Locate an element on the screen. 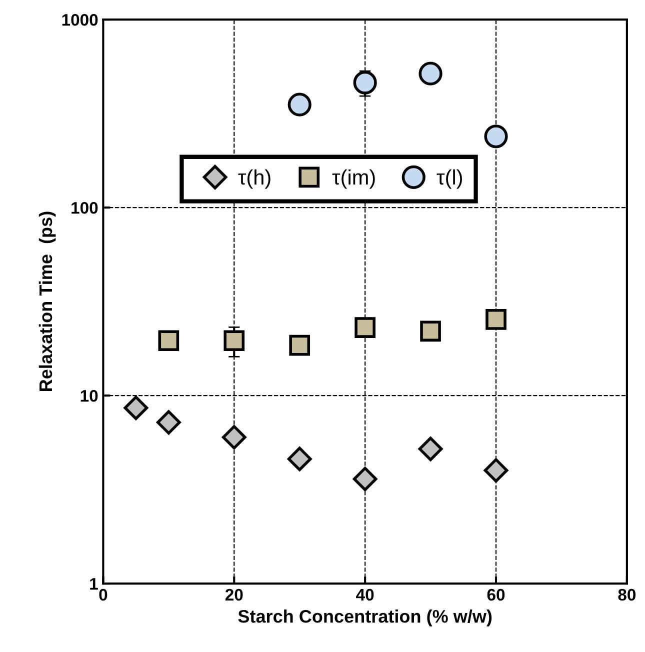  x-axis-title: Starch Concentration (% w/w) is located at coordinates (365, 617).